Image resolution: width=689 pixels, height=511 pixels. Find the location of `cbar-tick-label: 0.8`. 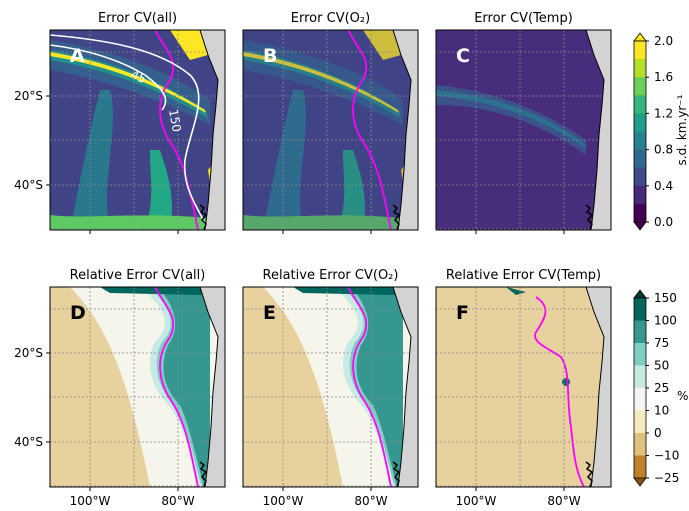

cbar-tick-label: 0.8 is located at coordinates (663, 150).